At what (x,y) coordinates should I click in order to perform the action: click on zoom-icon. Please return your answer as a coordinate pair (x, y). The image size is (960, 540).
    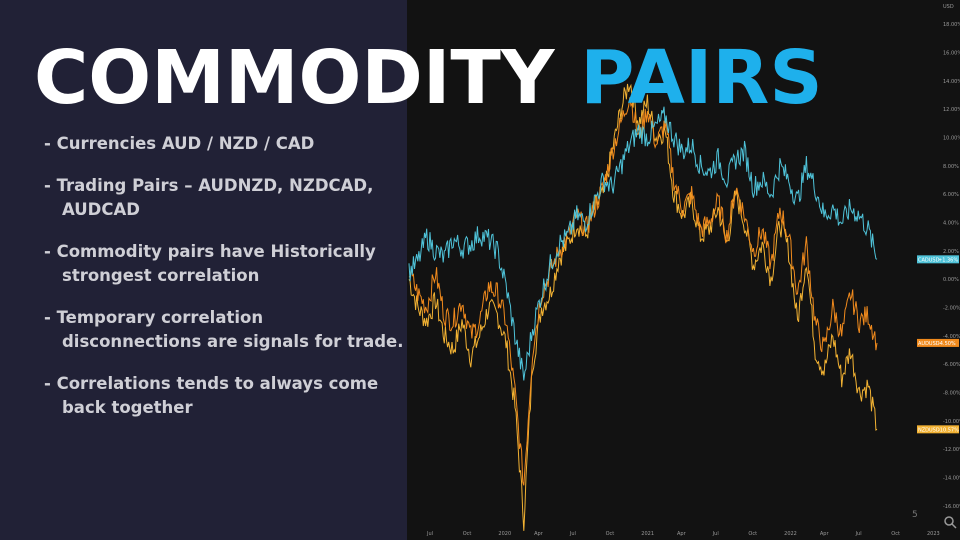
    Looking at the image, I should click on (950, 522).